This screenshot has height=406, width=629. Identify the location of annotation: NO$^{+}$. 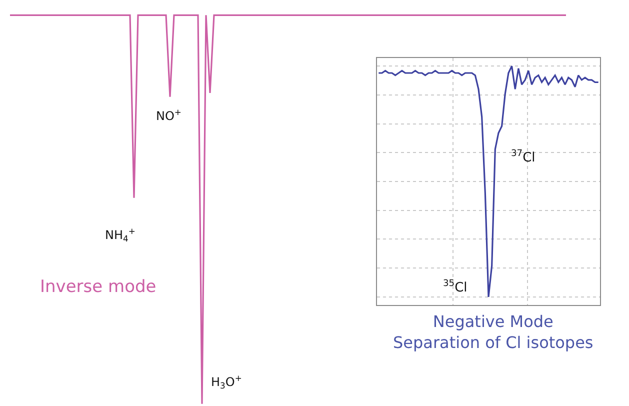
(169, 115).